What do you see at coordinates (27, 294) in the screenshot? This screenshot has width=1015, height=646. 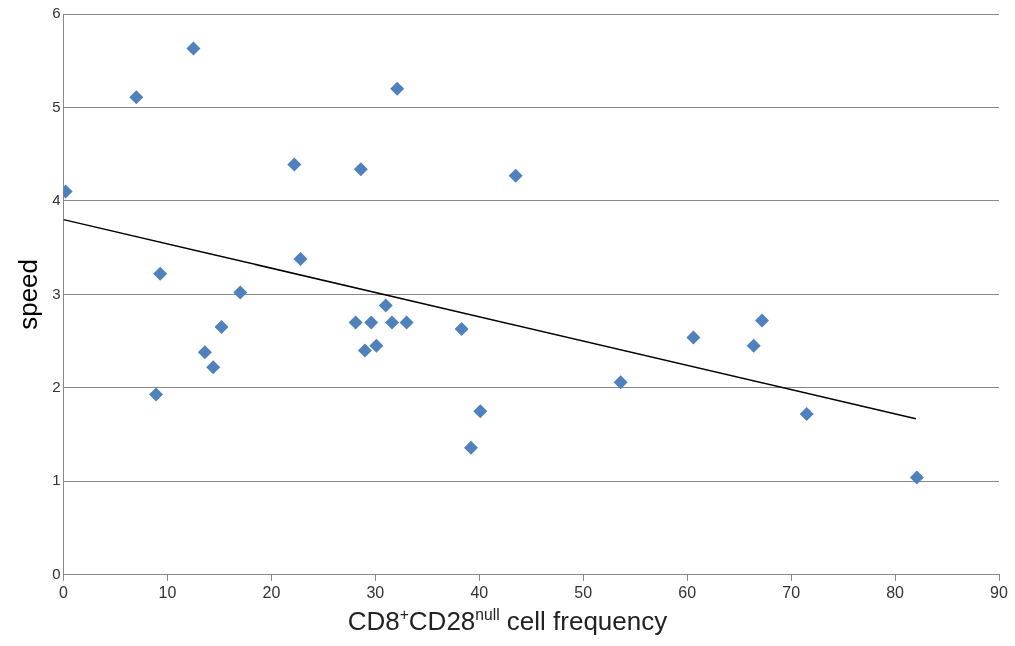 I see `y-axis-title: speed` at bounding box center [27, 294].